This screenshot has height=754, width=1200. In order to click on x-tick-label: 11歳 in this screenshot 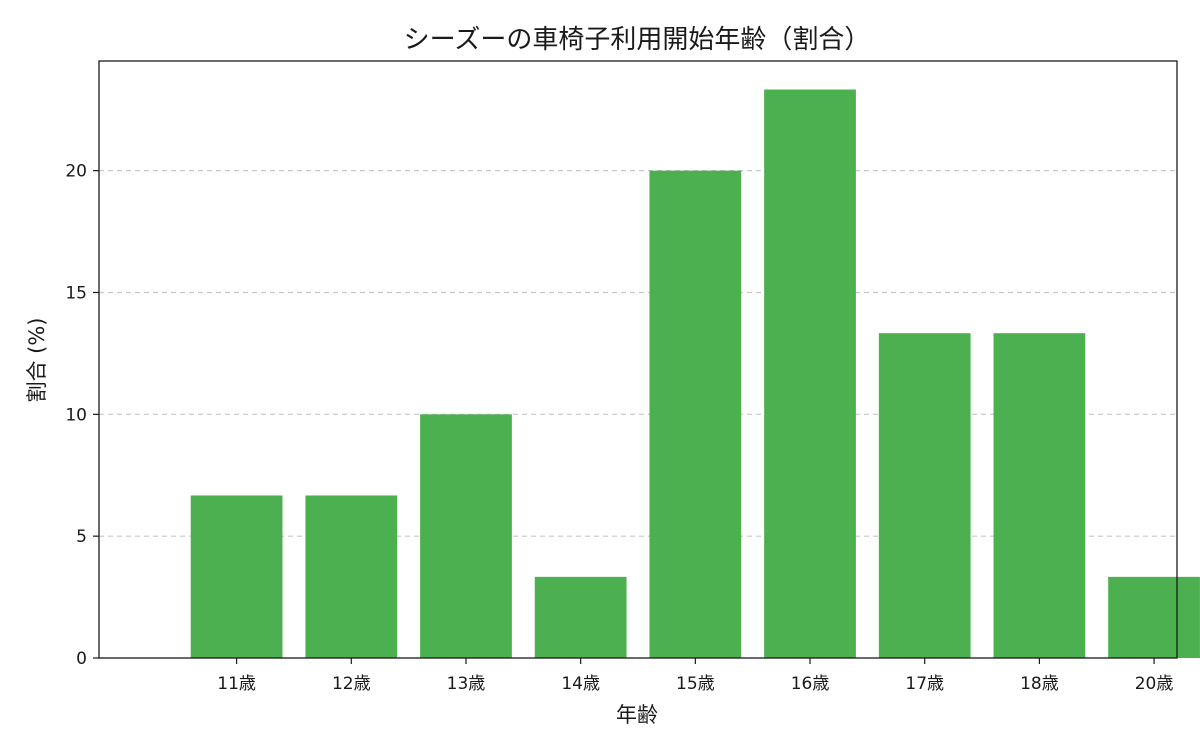, I will do `click(236, 684)`.